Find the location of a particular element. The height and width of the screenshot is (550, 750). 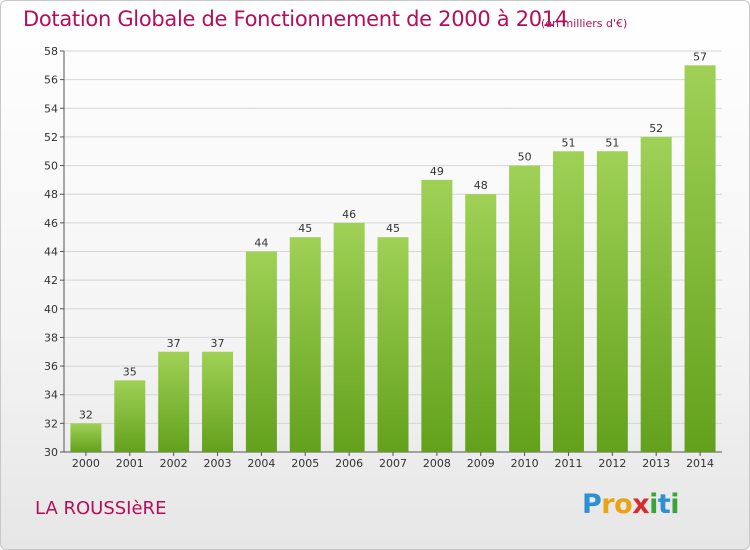

chart-subtitle: (en milliers d'€) is located at coordinates (584, 23).